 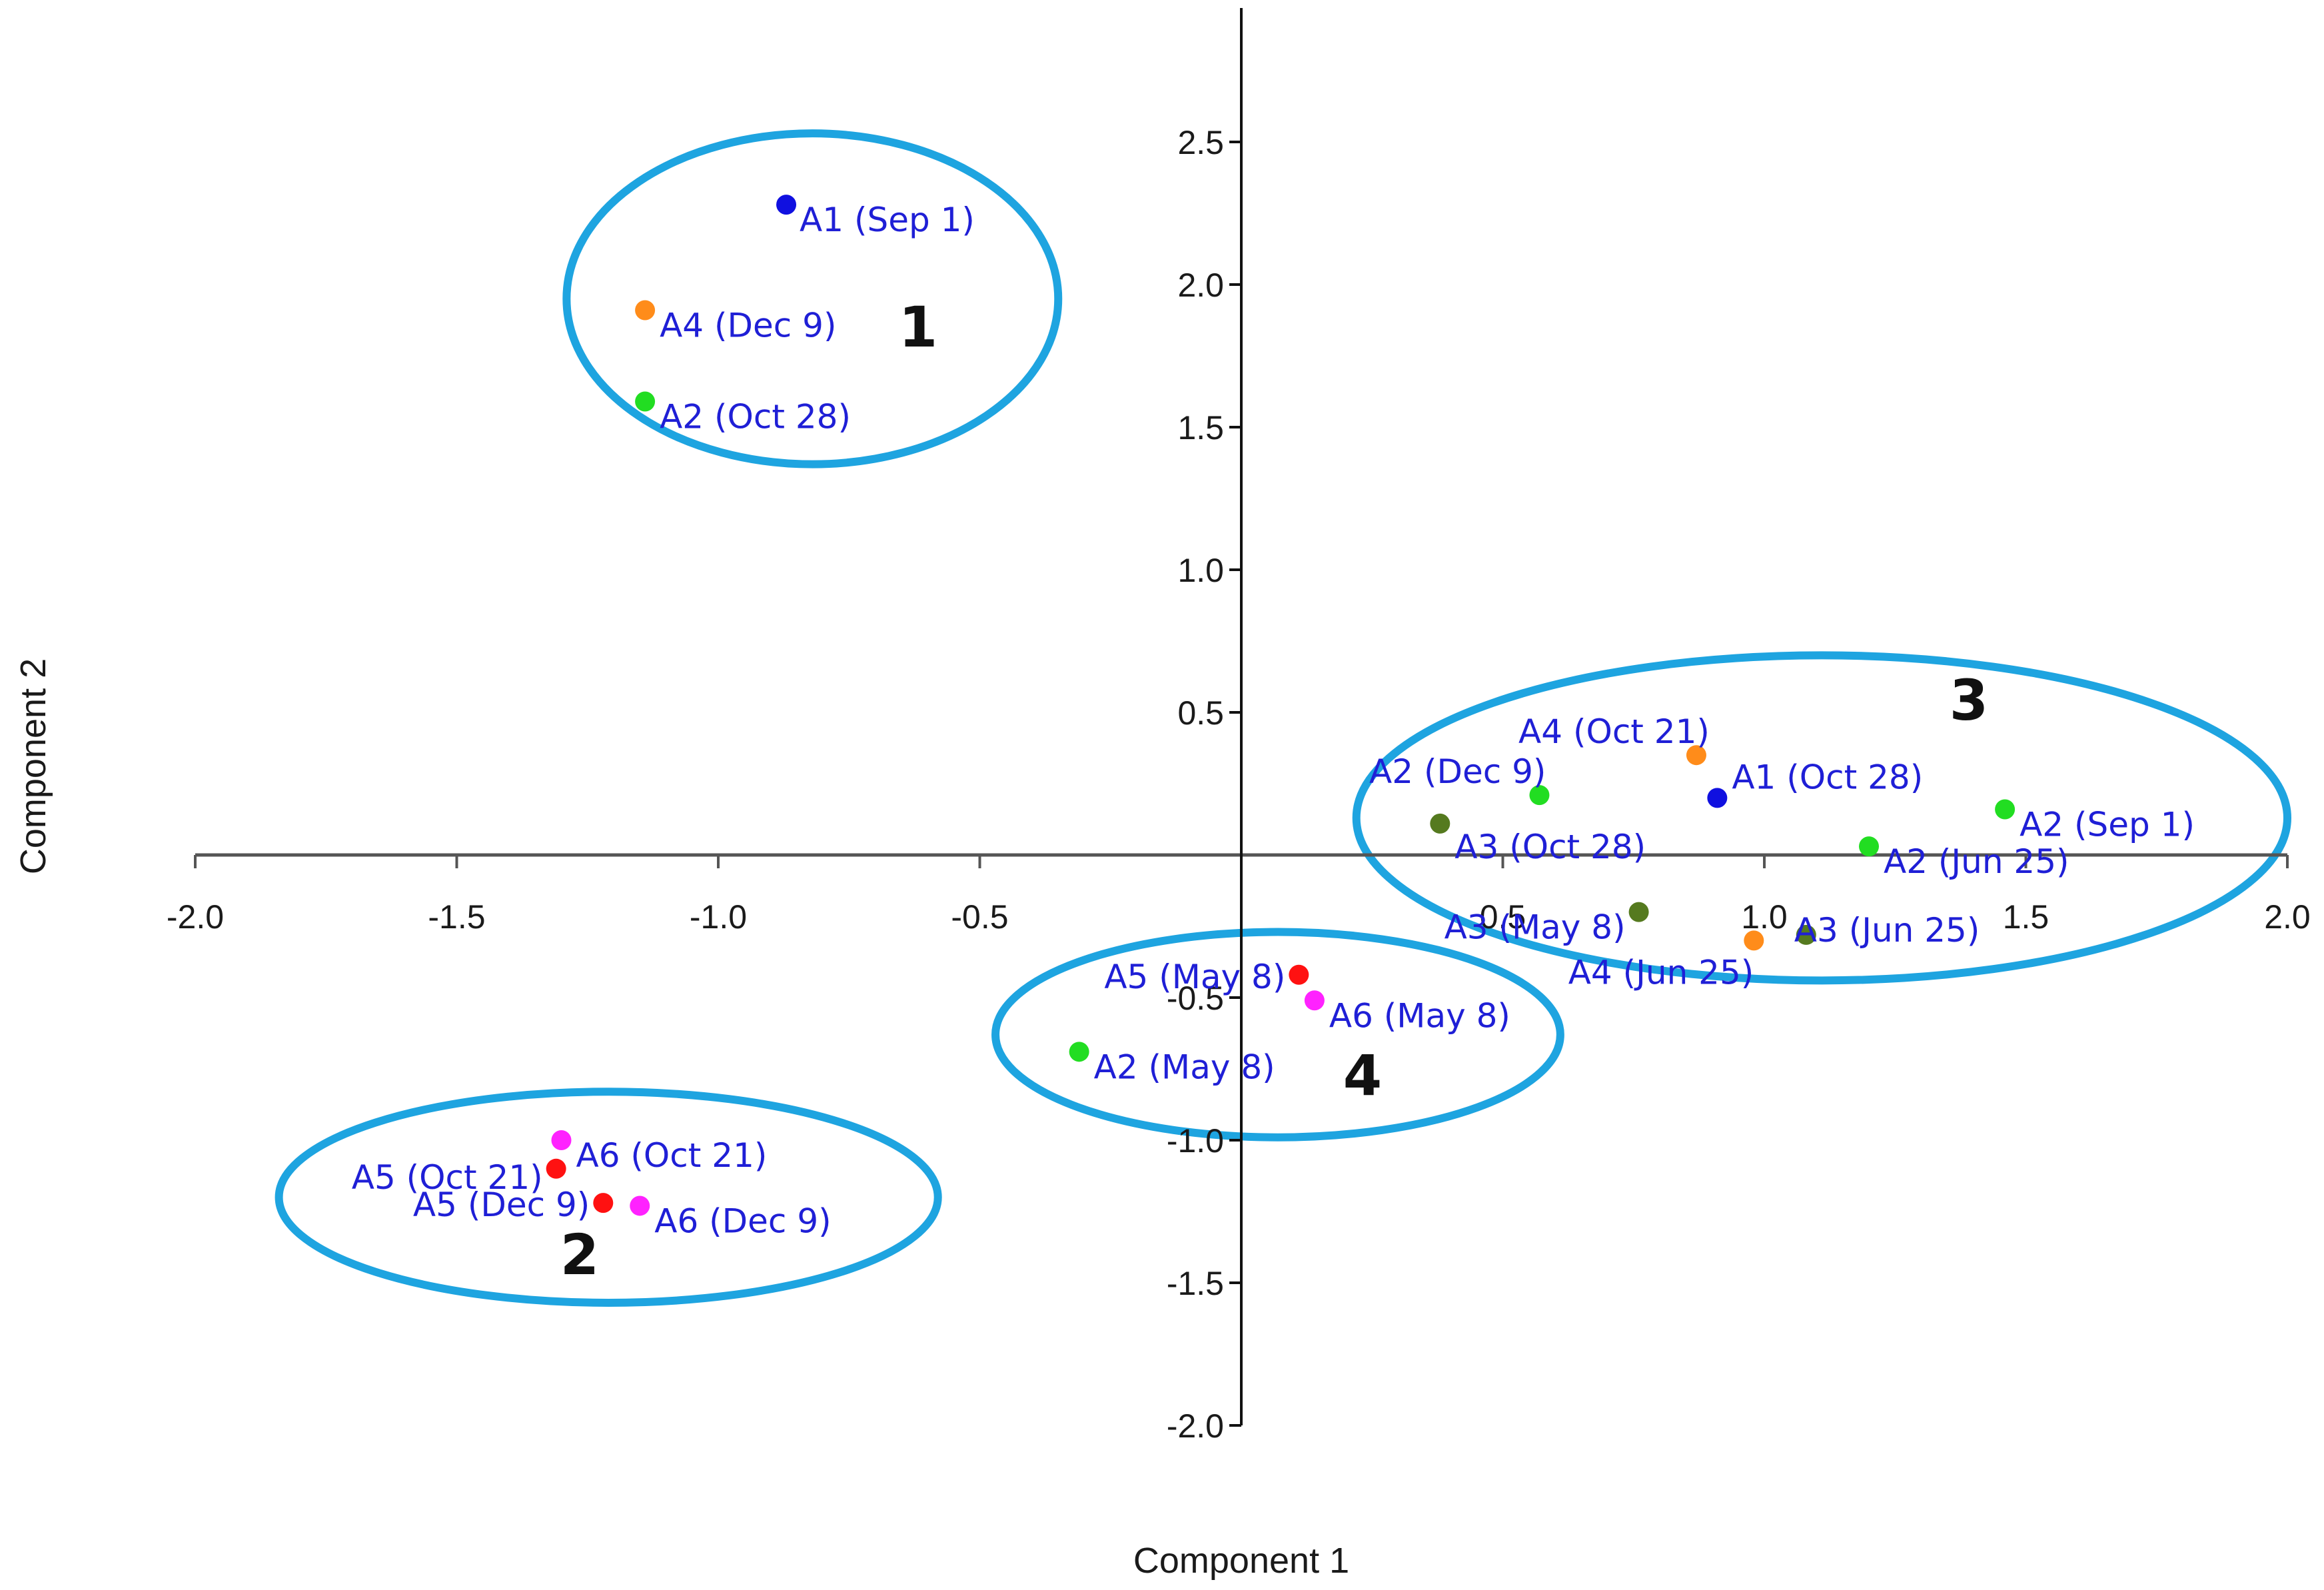 I want to click on point-label: A1 (Oct 28), so click(x=1827, y=777).